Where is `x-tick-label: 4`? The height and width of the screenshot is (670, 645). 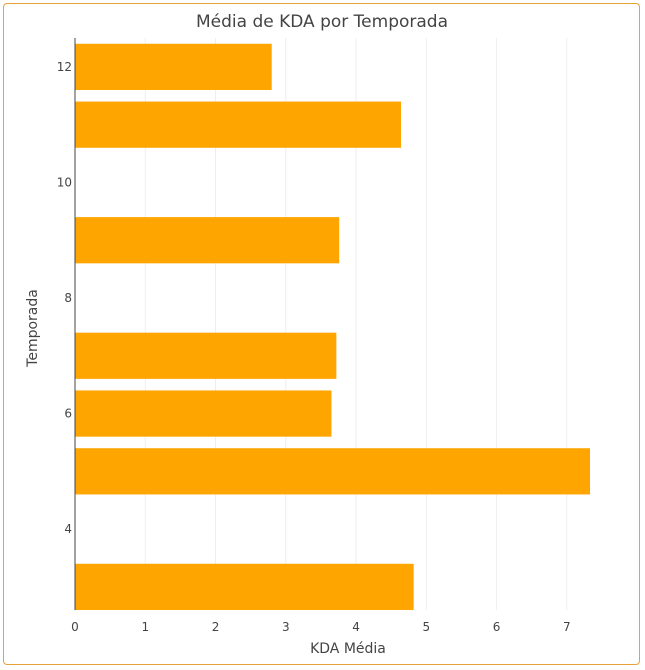
x-tick-label: 4 is located at coordinates (356, 627).